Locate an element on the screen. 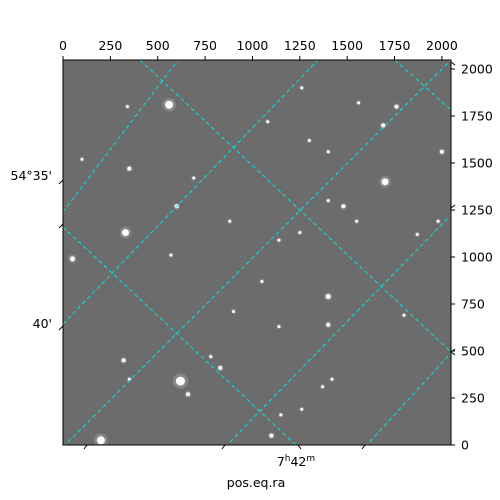  top-tick-label: 1250 is located at coordinates (300, 45).